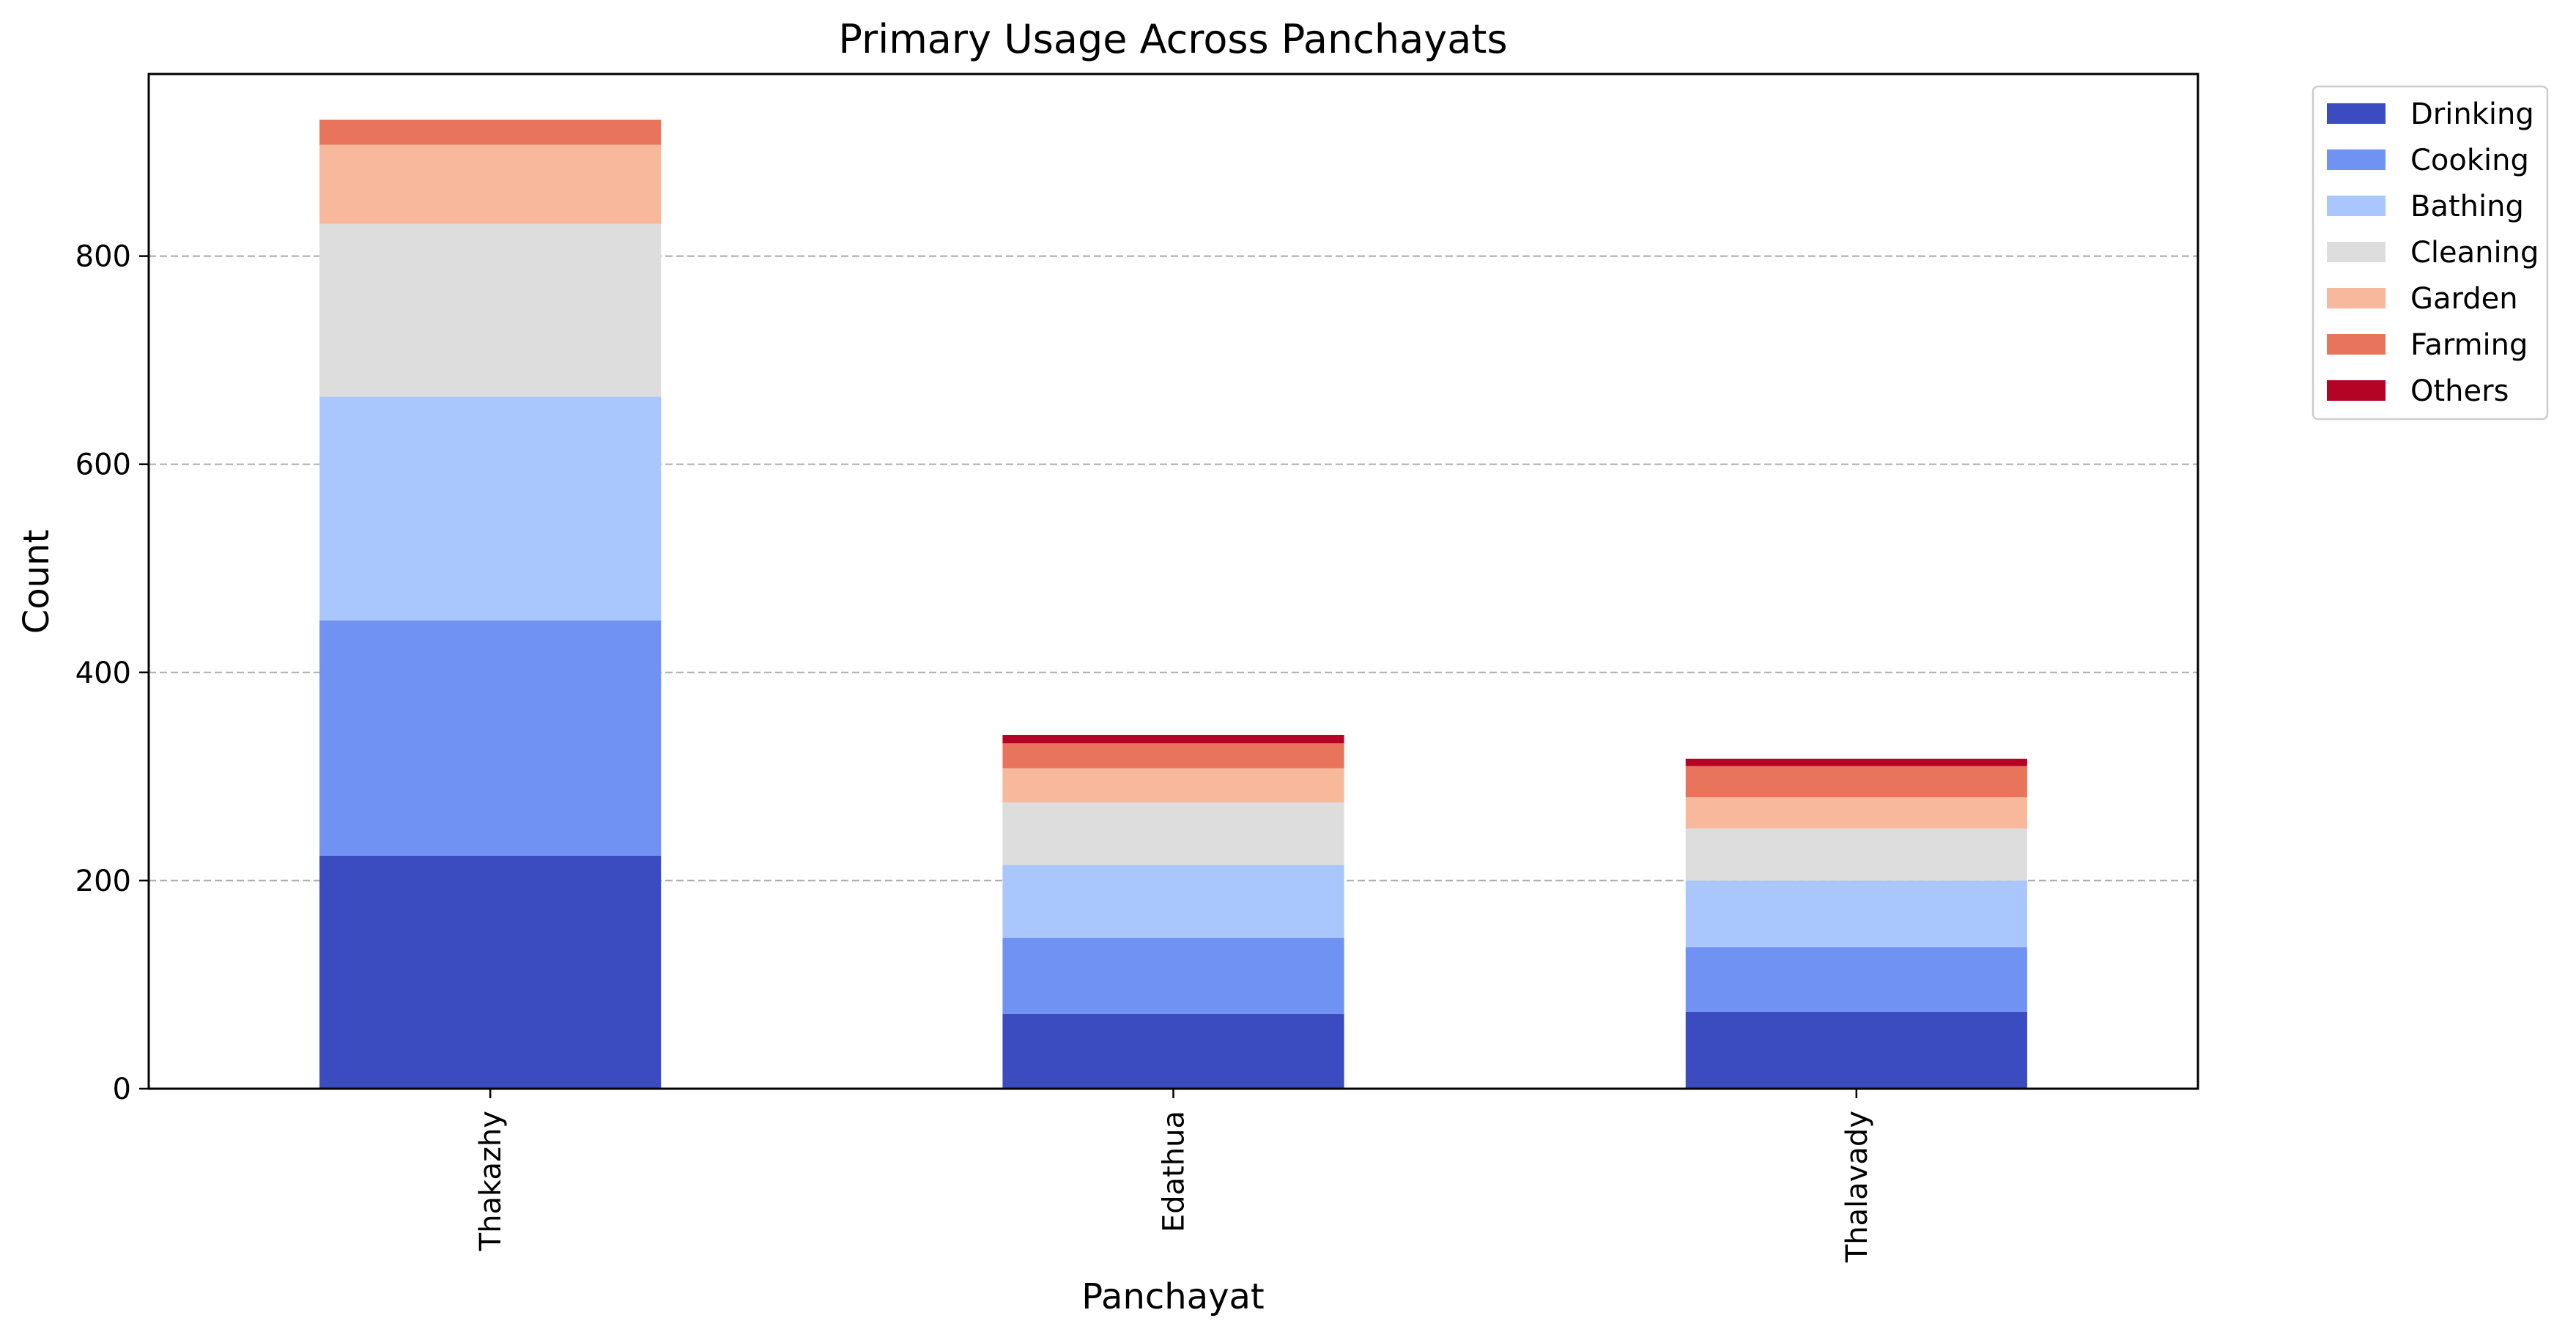 The height and width of the screenshot is (1340, 2576). Describe the element at coordinates (491, 1181) in the screenshot. I see `x-tick-label: Thakazhy` at that location.